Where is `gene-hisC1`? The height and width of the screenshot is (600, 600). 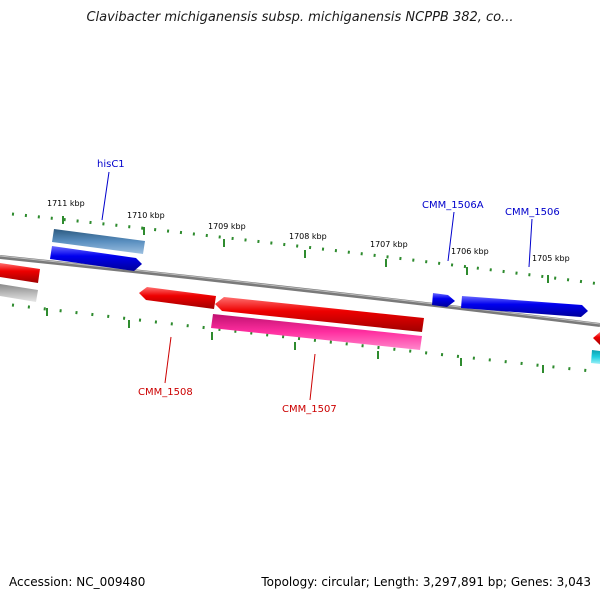 gene-hisC1 is located at coordinates (96, 258).